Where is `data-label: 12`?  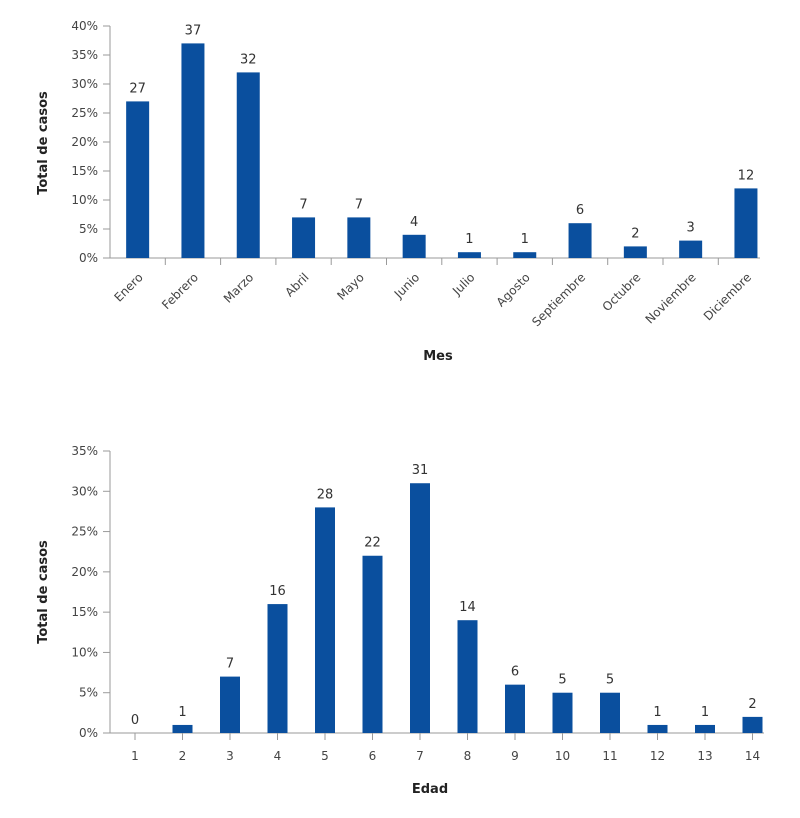 data-label: 12 is located at coordinates (746, 175).